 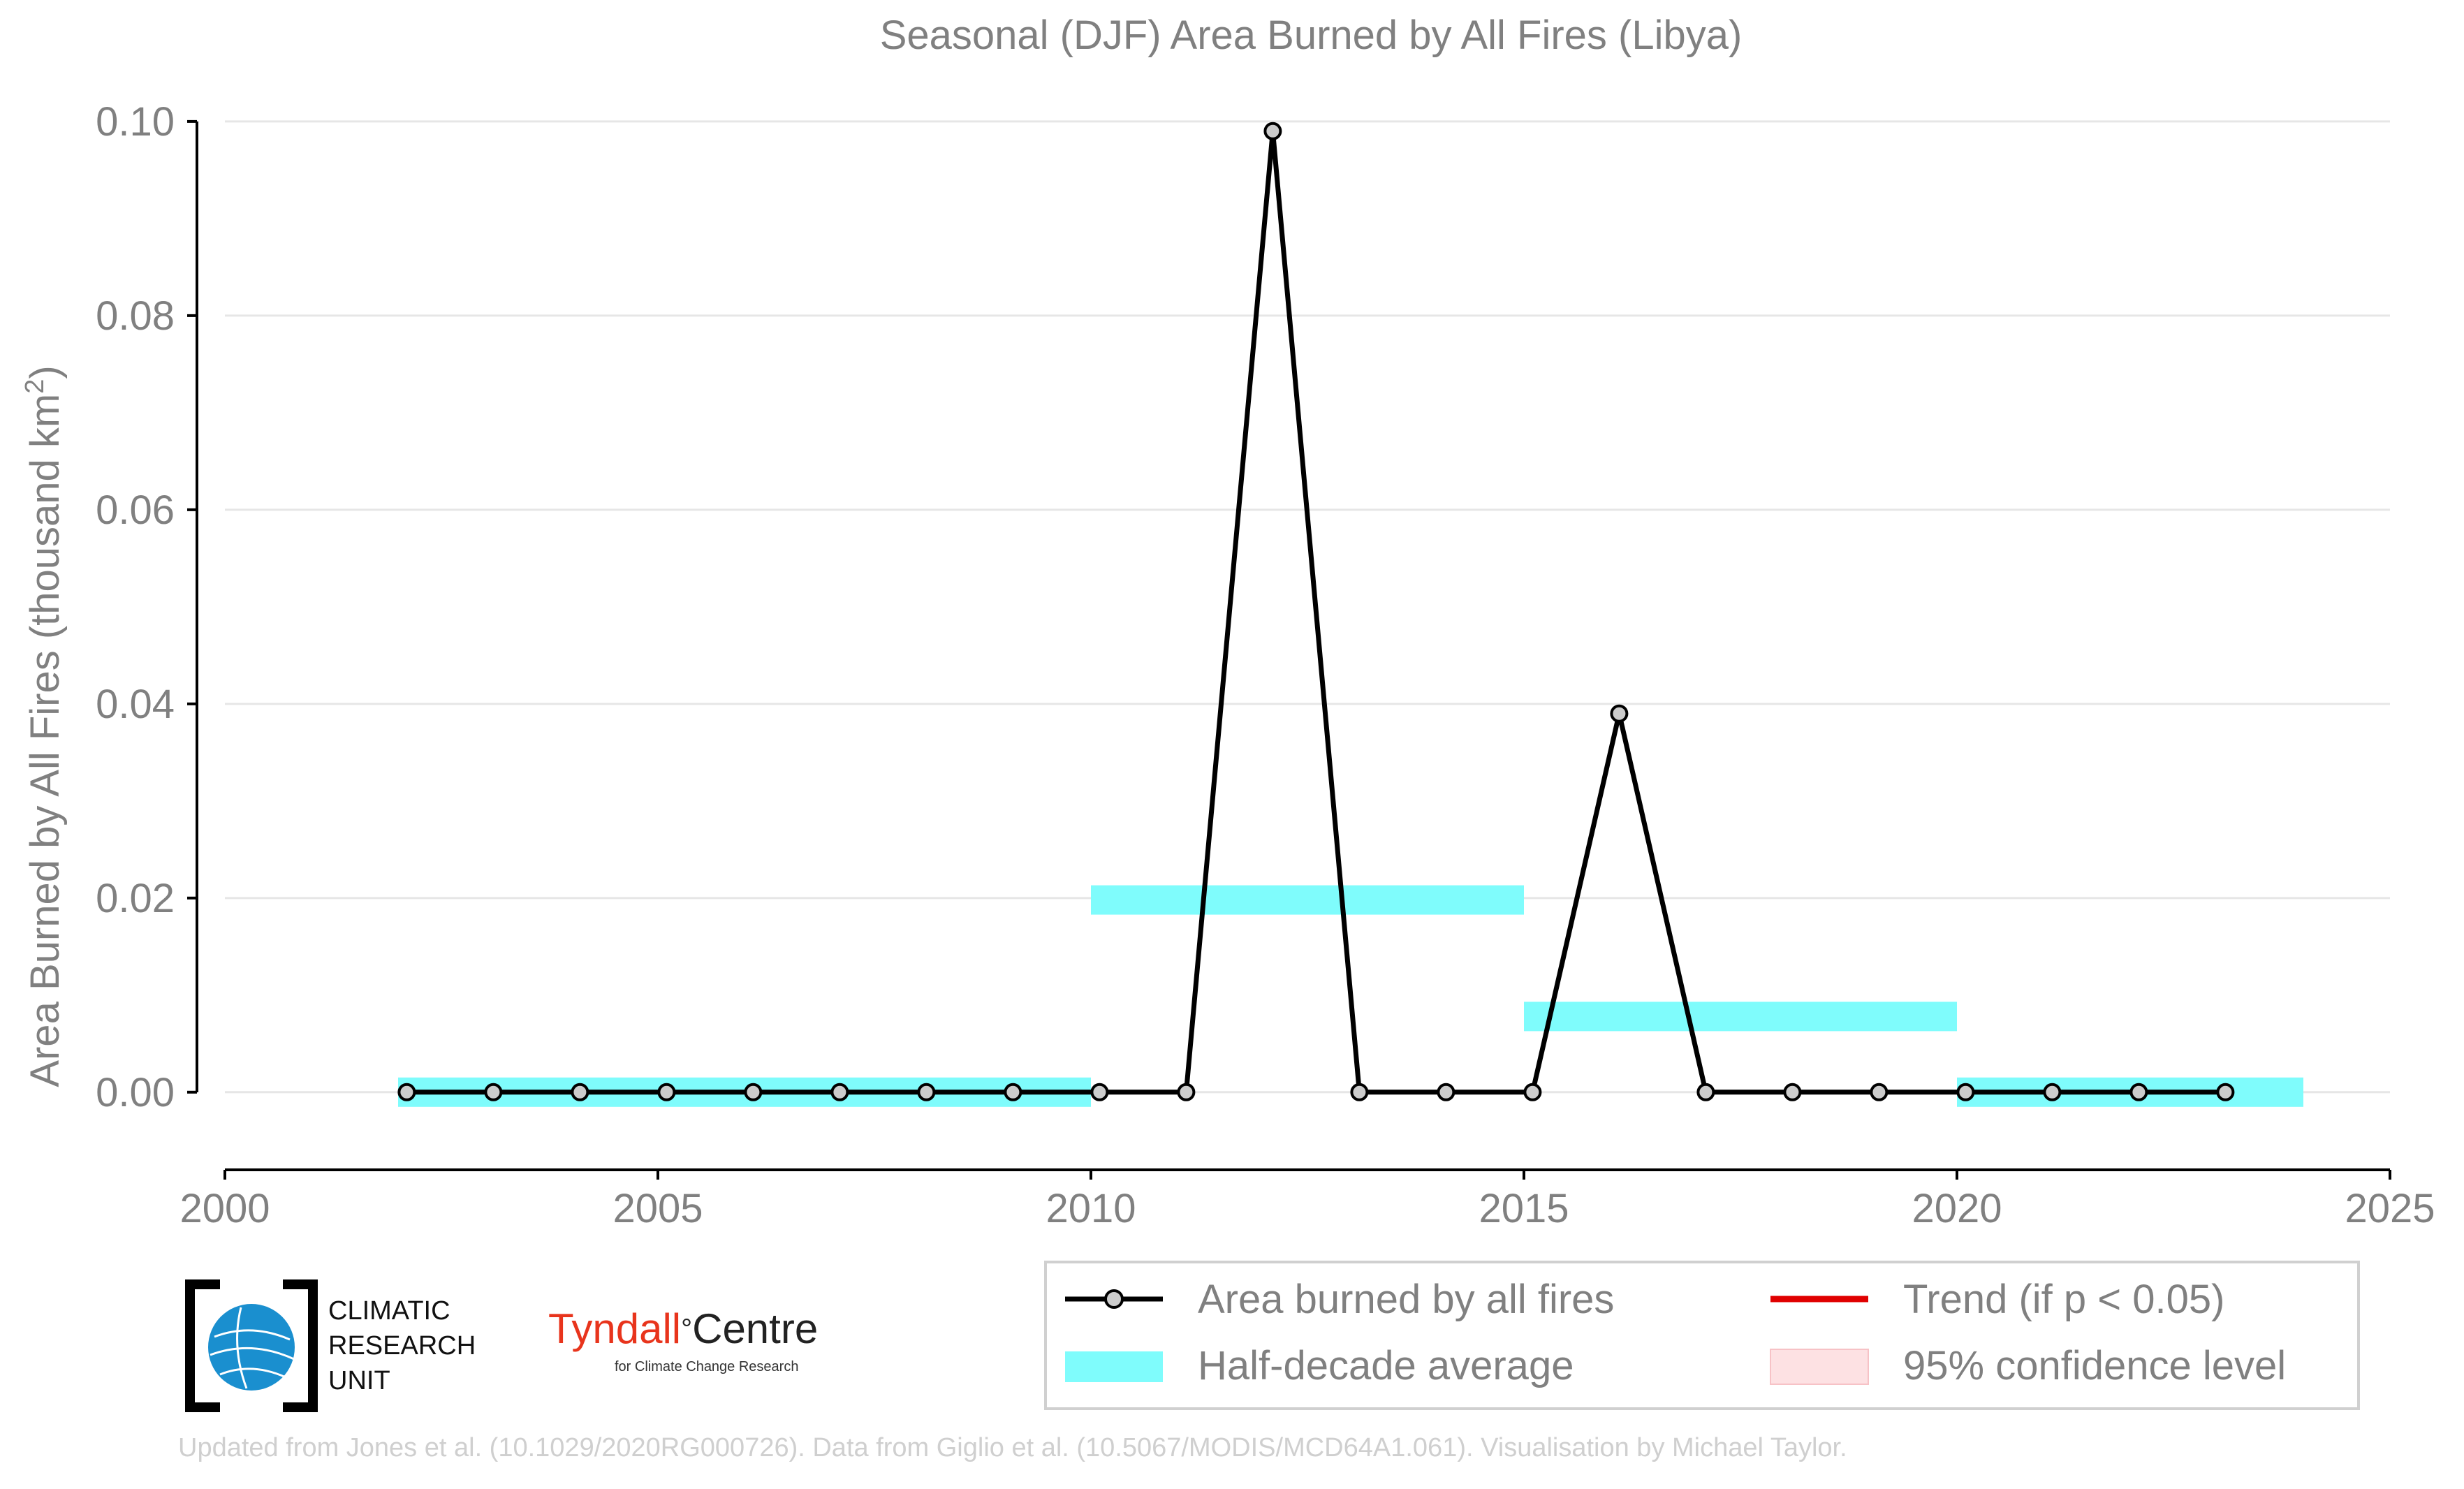 I want to click on legend-label-half-decade: Half-decade average, so click(x=1386, y=1365).